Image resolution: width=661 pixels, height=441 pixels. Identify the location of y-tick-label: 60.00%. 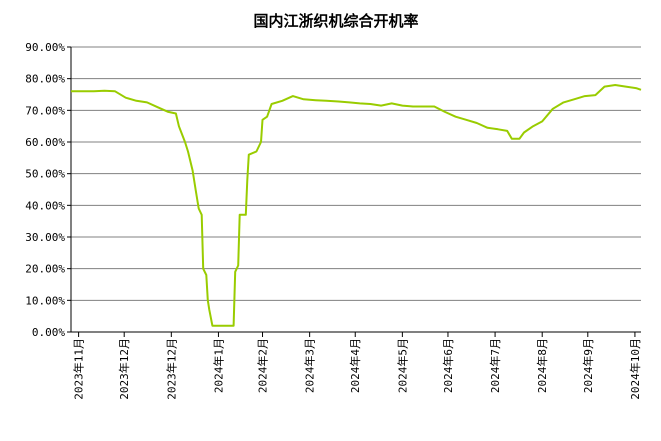
(45, 142).